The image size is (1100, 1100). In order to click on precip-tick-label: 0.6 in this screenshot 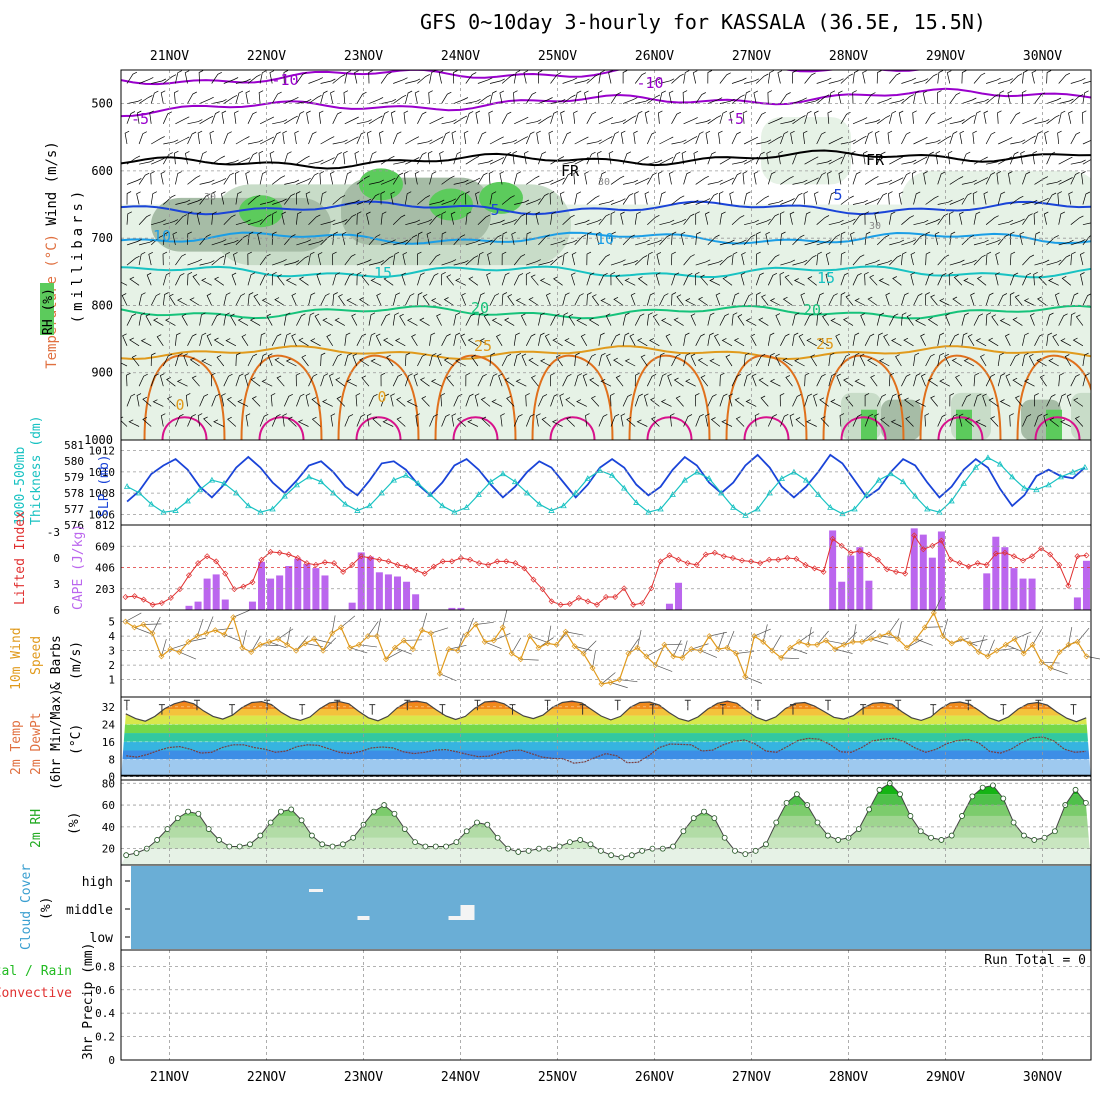, I will do `click(105, 990)`.